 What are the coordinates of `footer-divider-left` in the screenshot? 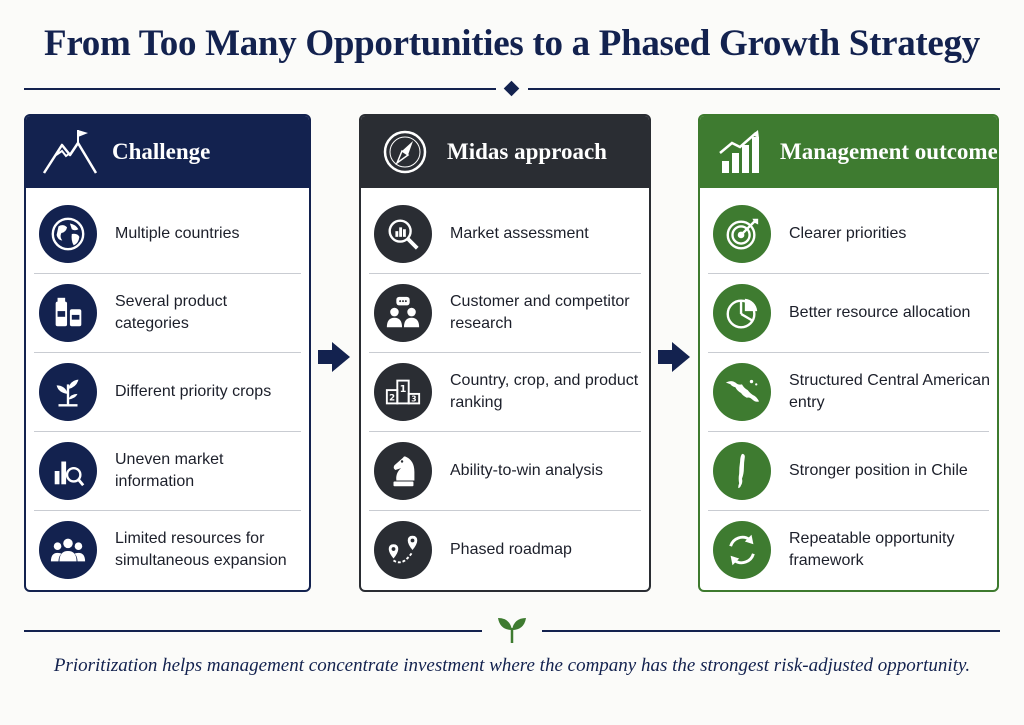 It's located at (253, 631).